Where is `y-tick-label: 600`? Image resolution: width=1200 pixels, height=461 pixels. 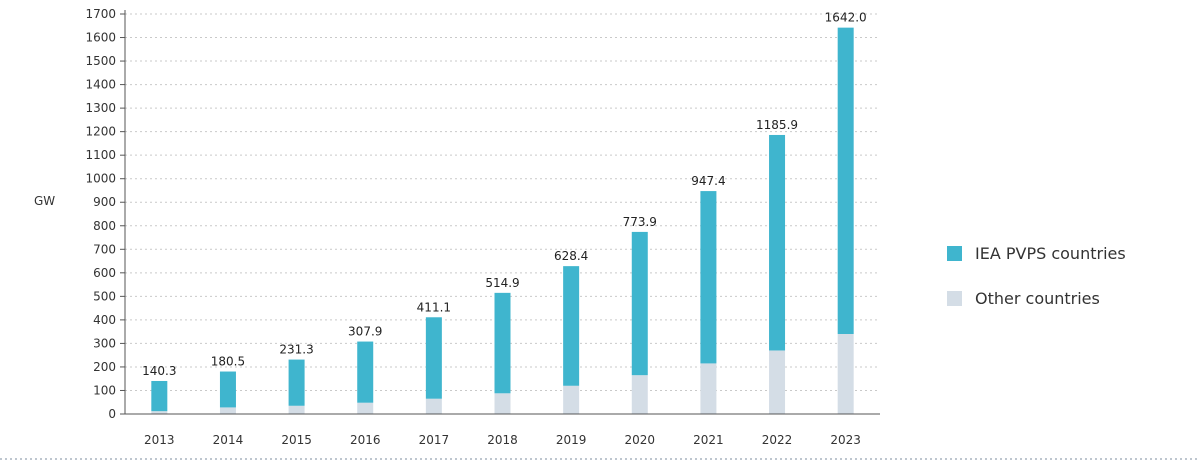
y-tick-label: 600 is located at coordinates (104, 273).